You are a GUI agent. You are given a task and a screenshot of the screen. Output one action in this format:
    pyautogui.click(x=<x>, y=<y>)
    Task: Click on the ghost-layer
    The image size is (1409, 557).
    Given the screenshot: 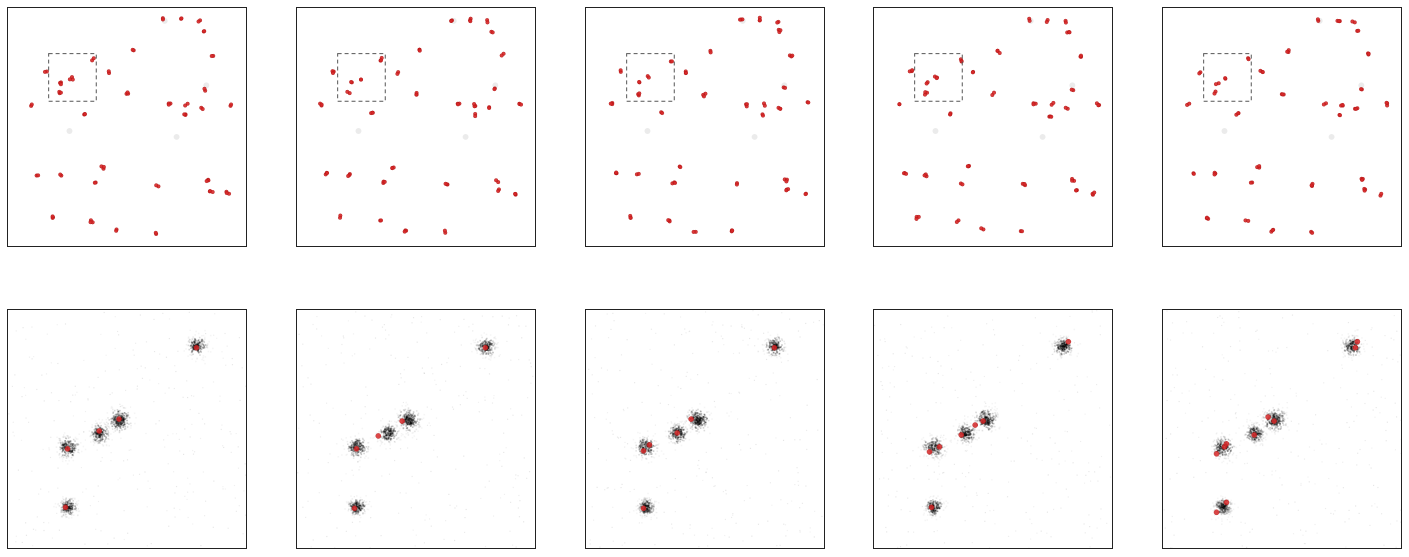 What is the action you would take?
    pyautogui.click(x=716, y=78)
    